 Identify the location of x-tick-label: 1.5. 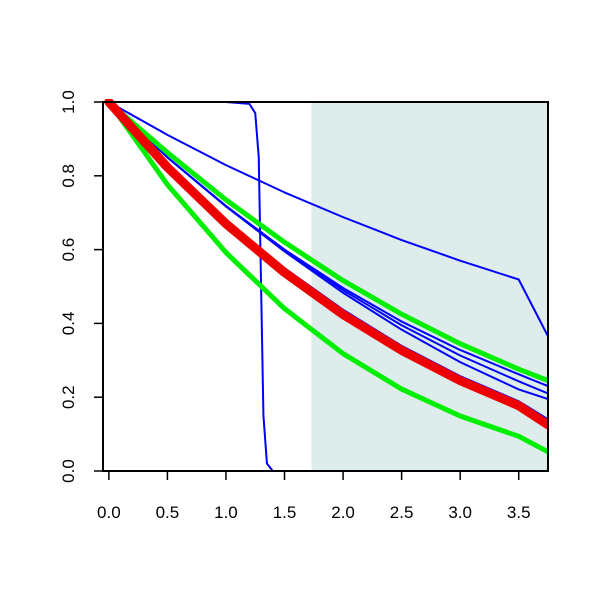
(285, 512).